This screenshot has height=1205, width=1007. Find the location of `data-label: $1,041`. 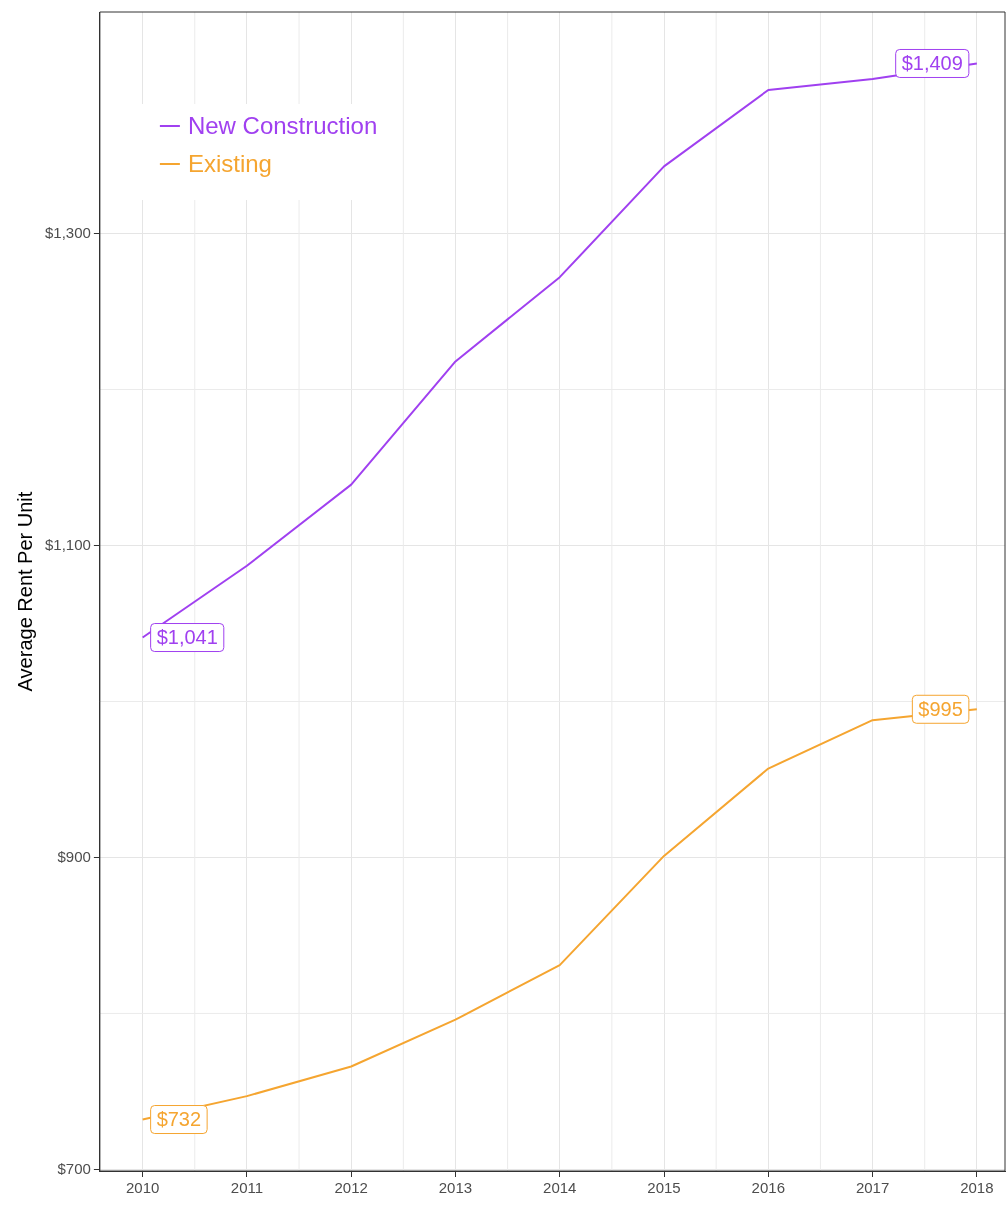

data-label: $1,041 is located at coordinates (187, 637).